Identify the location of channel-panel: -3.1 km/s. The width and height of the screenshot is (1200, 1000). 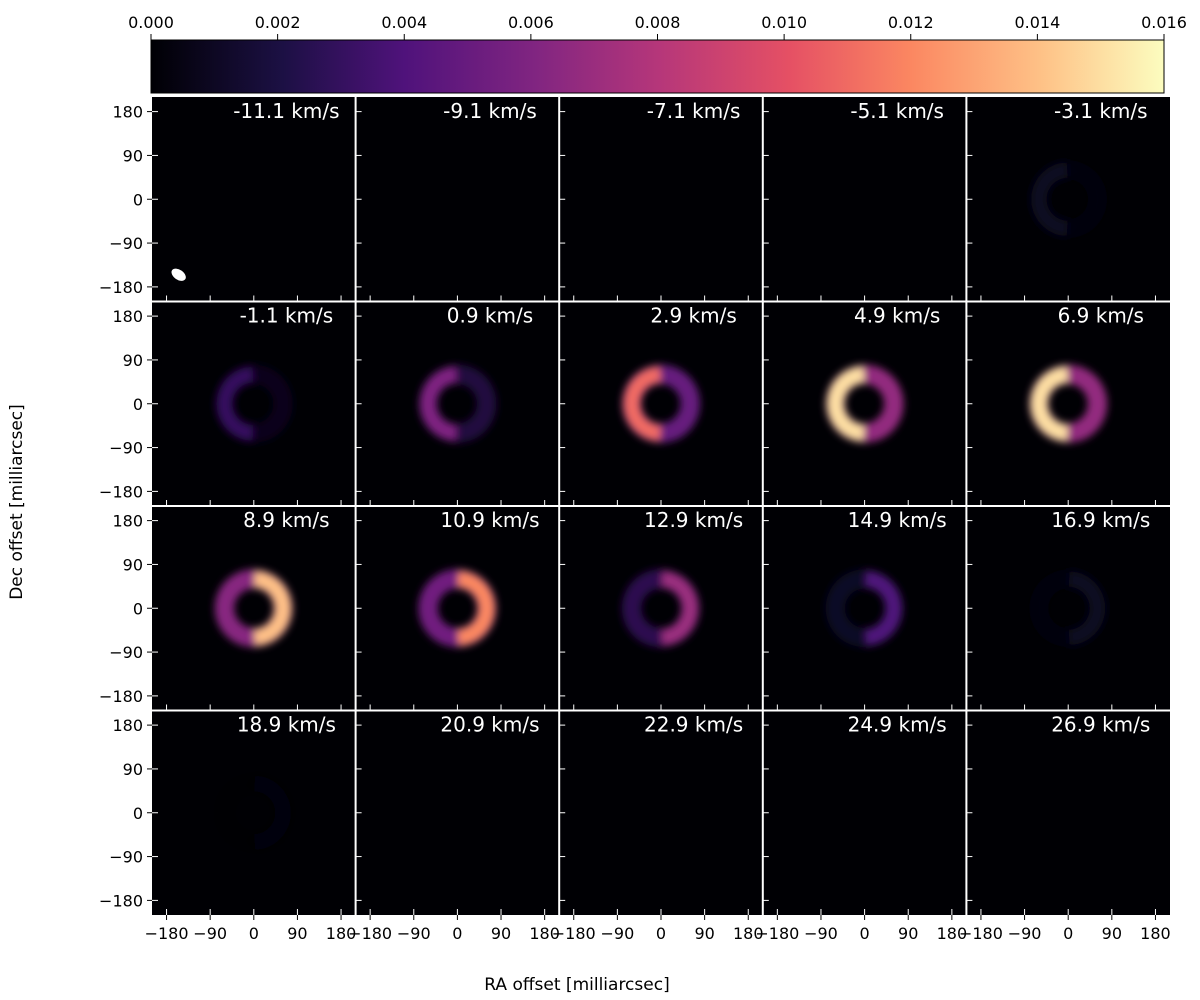
(1068, 199).